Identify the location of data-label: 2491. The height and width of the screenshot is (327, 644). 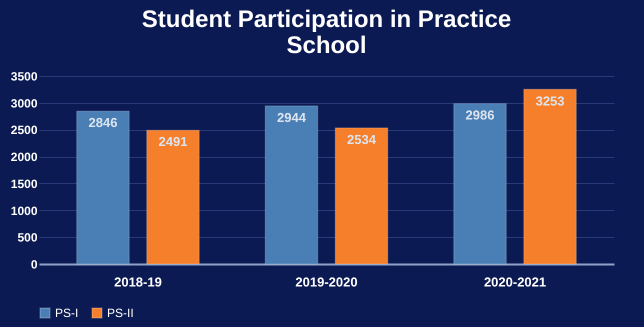
(173, 142).